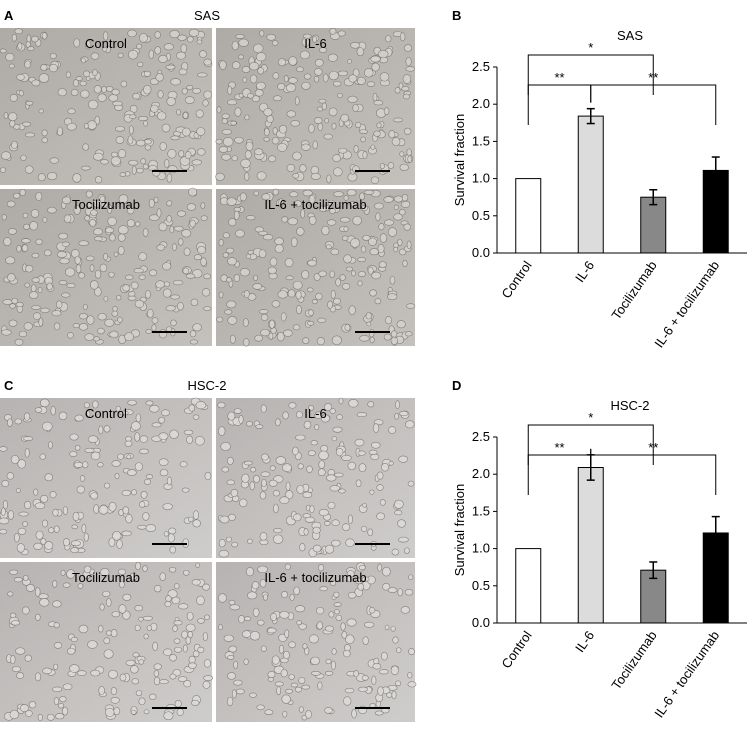 The width and height of the screenshot is (750, 729). I want to click on micrograph-label: Control, so click(106, 413).